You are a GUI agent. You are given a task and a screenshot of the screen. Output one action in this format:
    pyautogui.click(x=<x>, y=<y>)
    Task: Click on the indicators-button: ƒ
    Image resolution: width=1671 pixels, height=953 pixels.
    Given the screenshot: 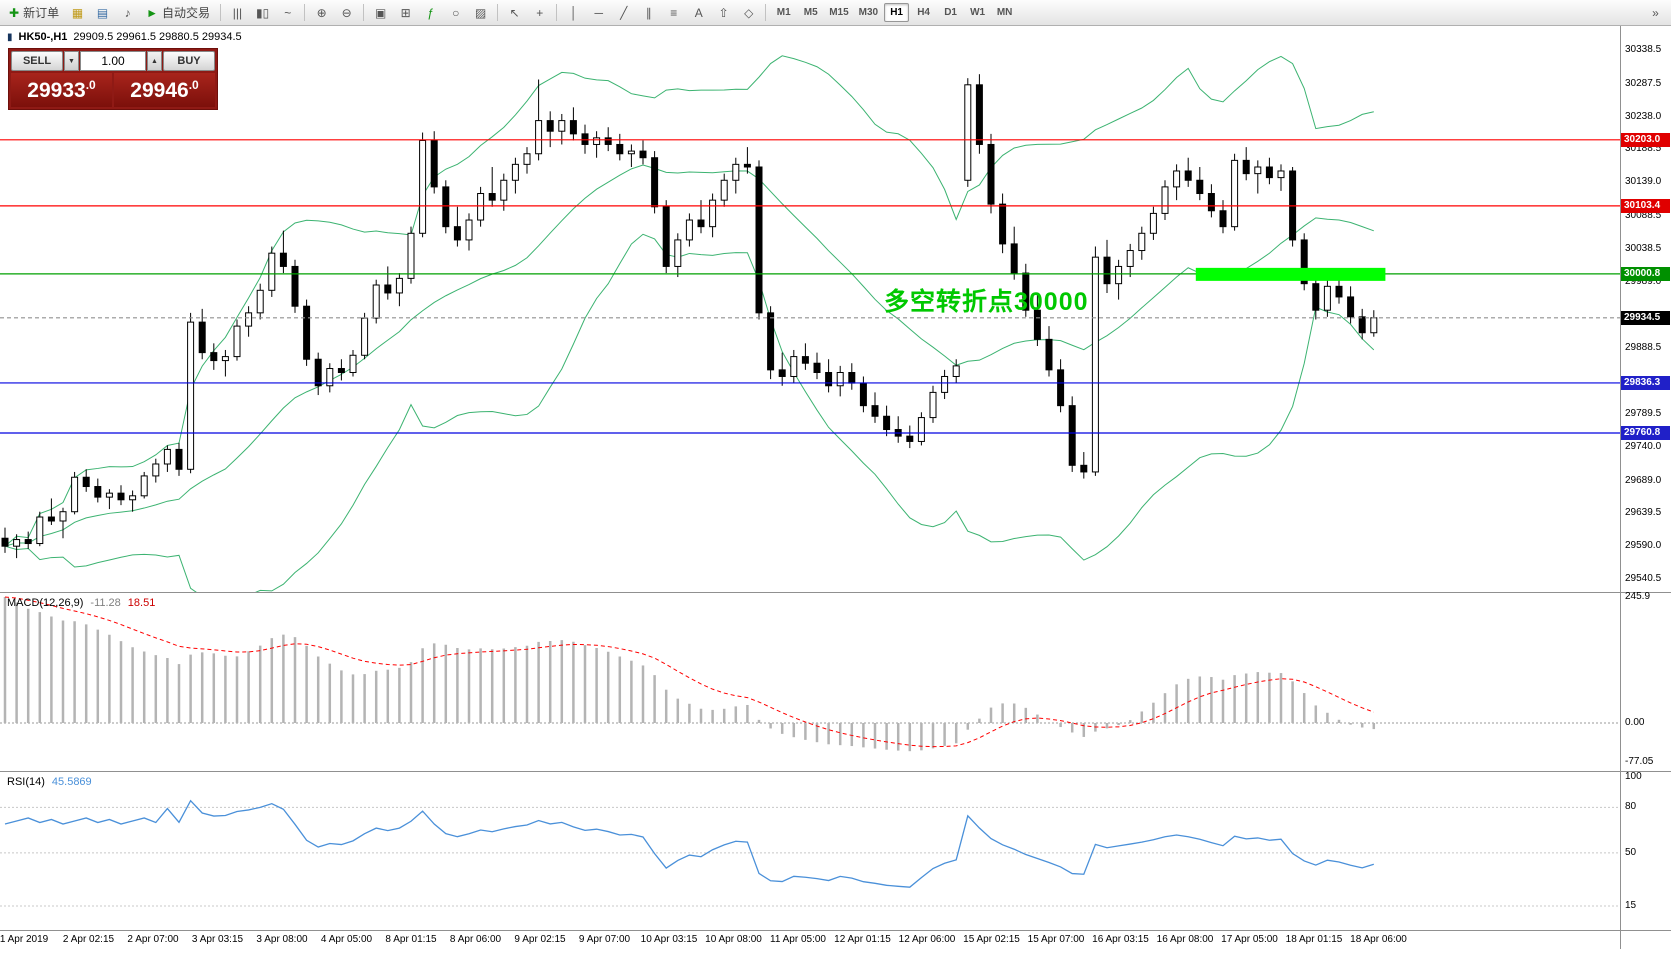 What is the action you would take?
    pyautogui.click(x=430, y=12)
    